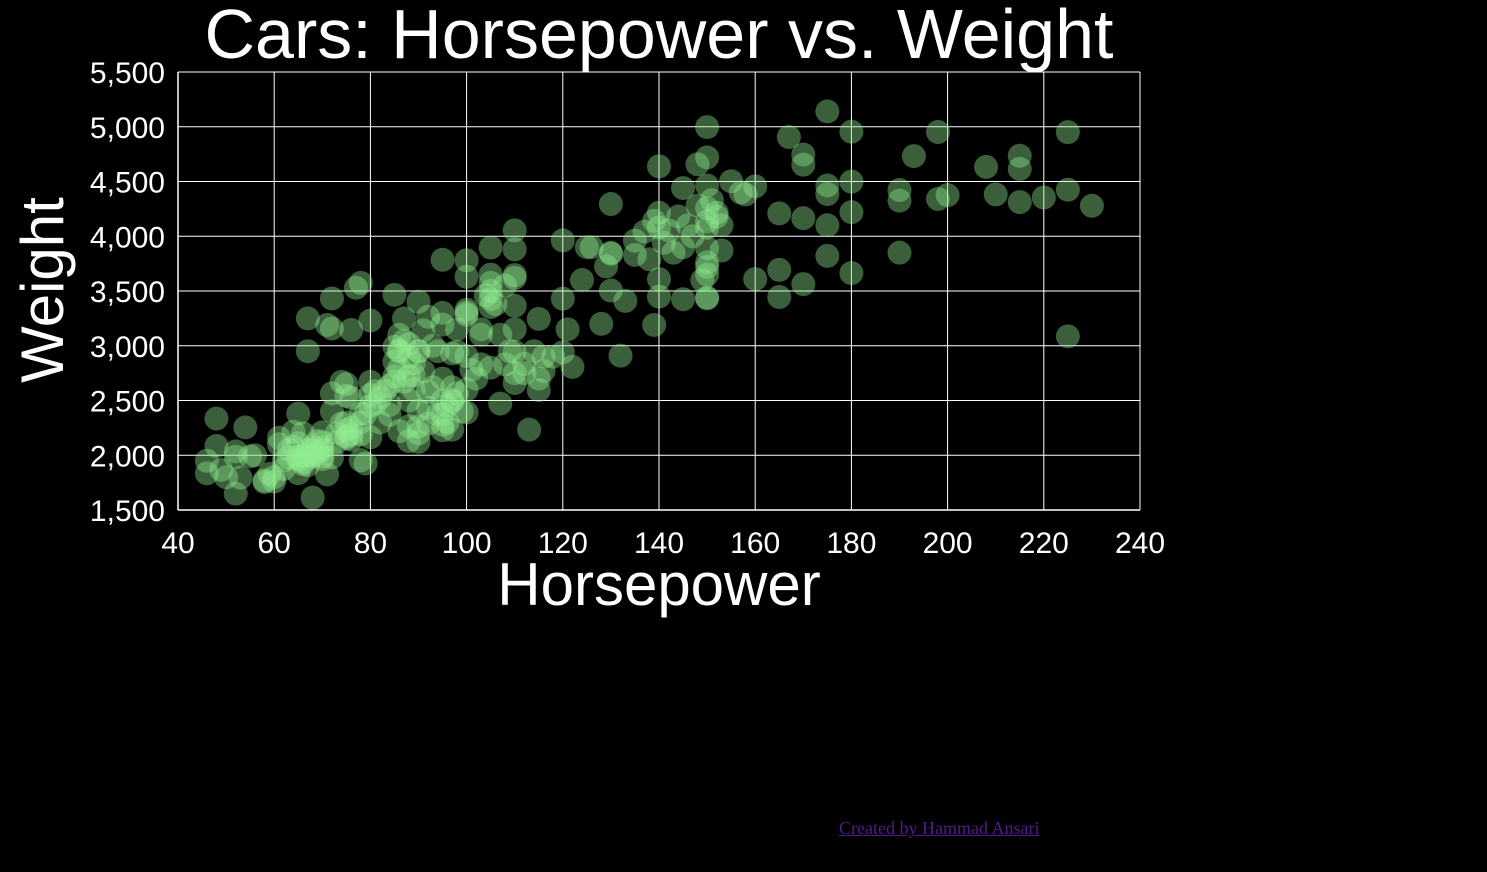 The height and width of the screenshot is (872, 1487). Describe the element at coordinates (370, 543) in the screenshot. I see `x-tick-label: 80` at that location.